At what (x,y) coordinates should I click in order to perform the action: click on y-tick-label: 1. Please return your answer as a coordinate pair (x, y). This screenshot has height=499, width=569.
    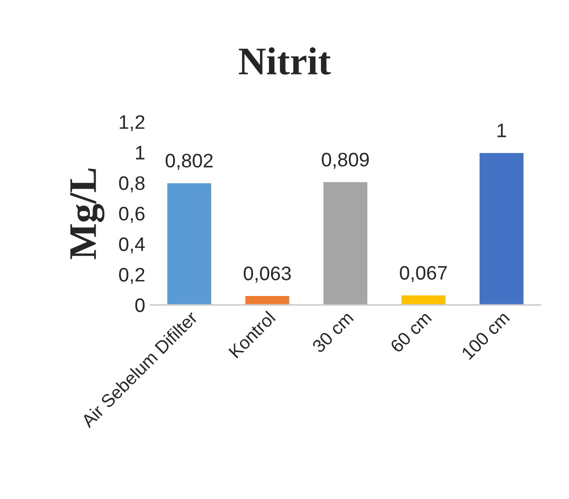
    Looking at the image, I should click on (140, 153).